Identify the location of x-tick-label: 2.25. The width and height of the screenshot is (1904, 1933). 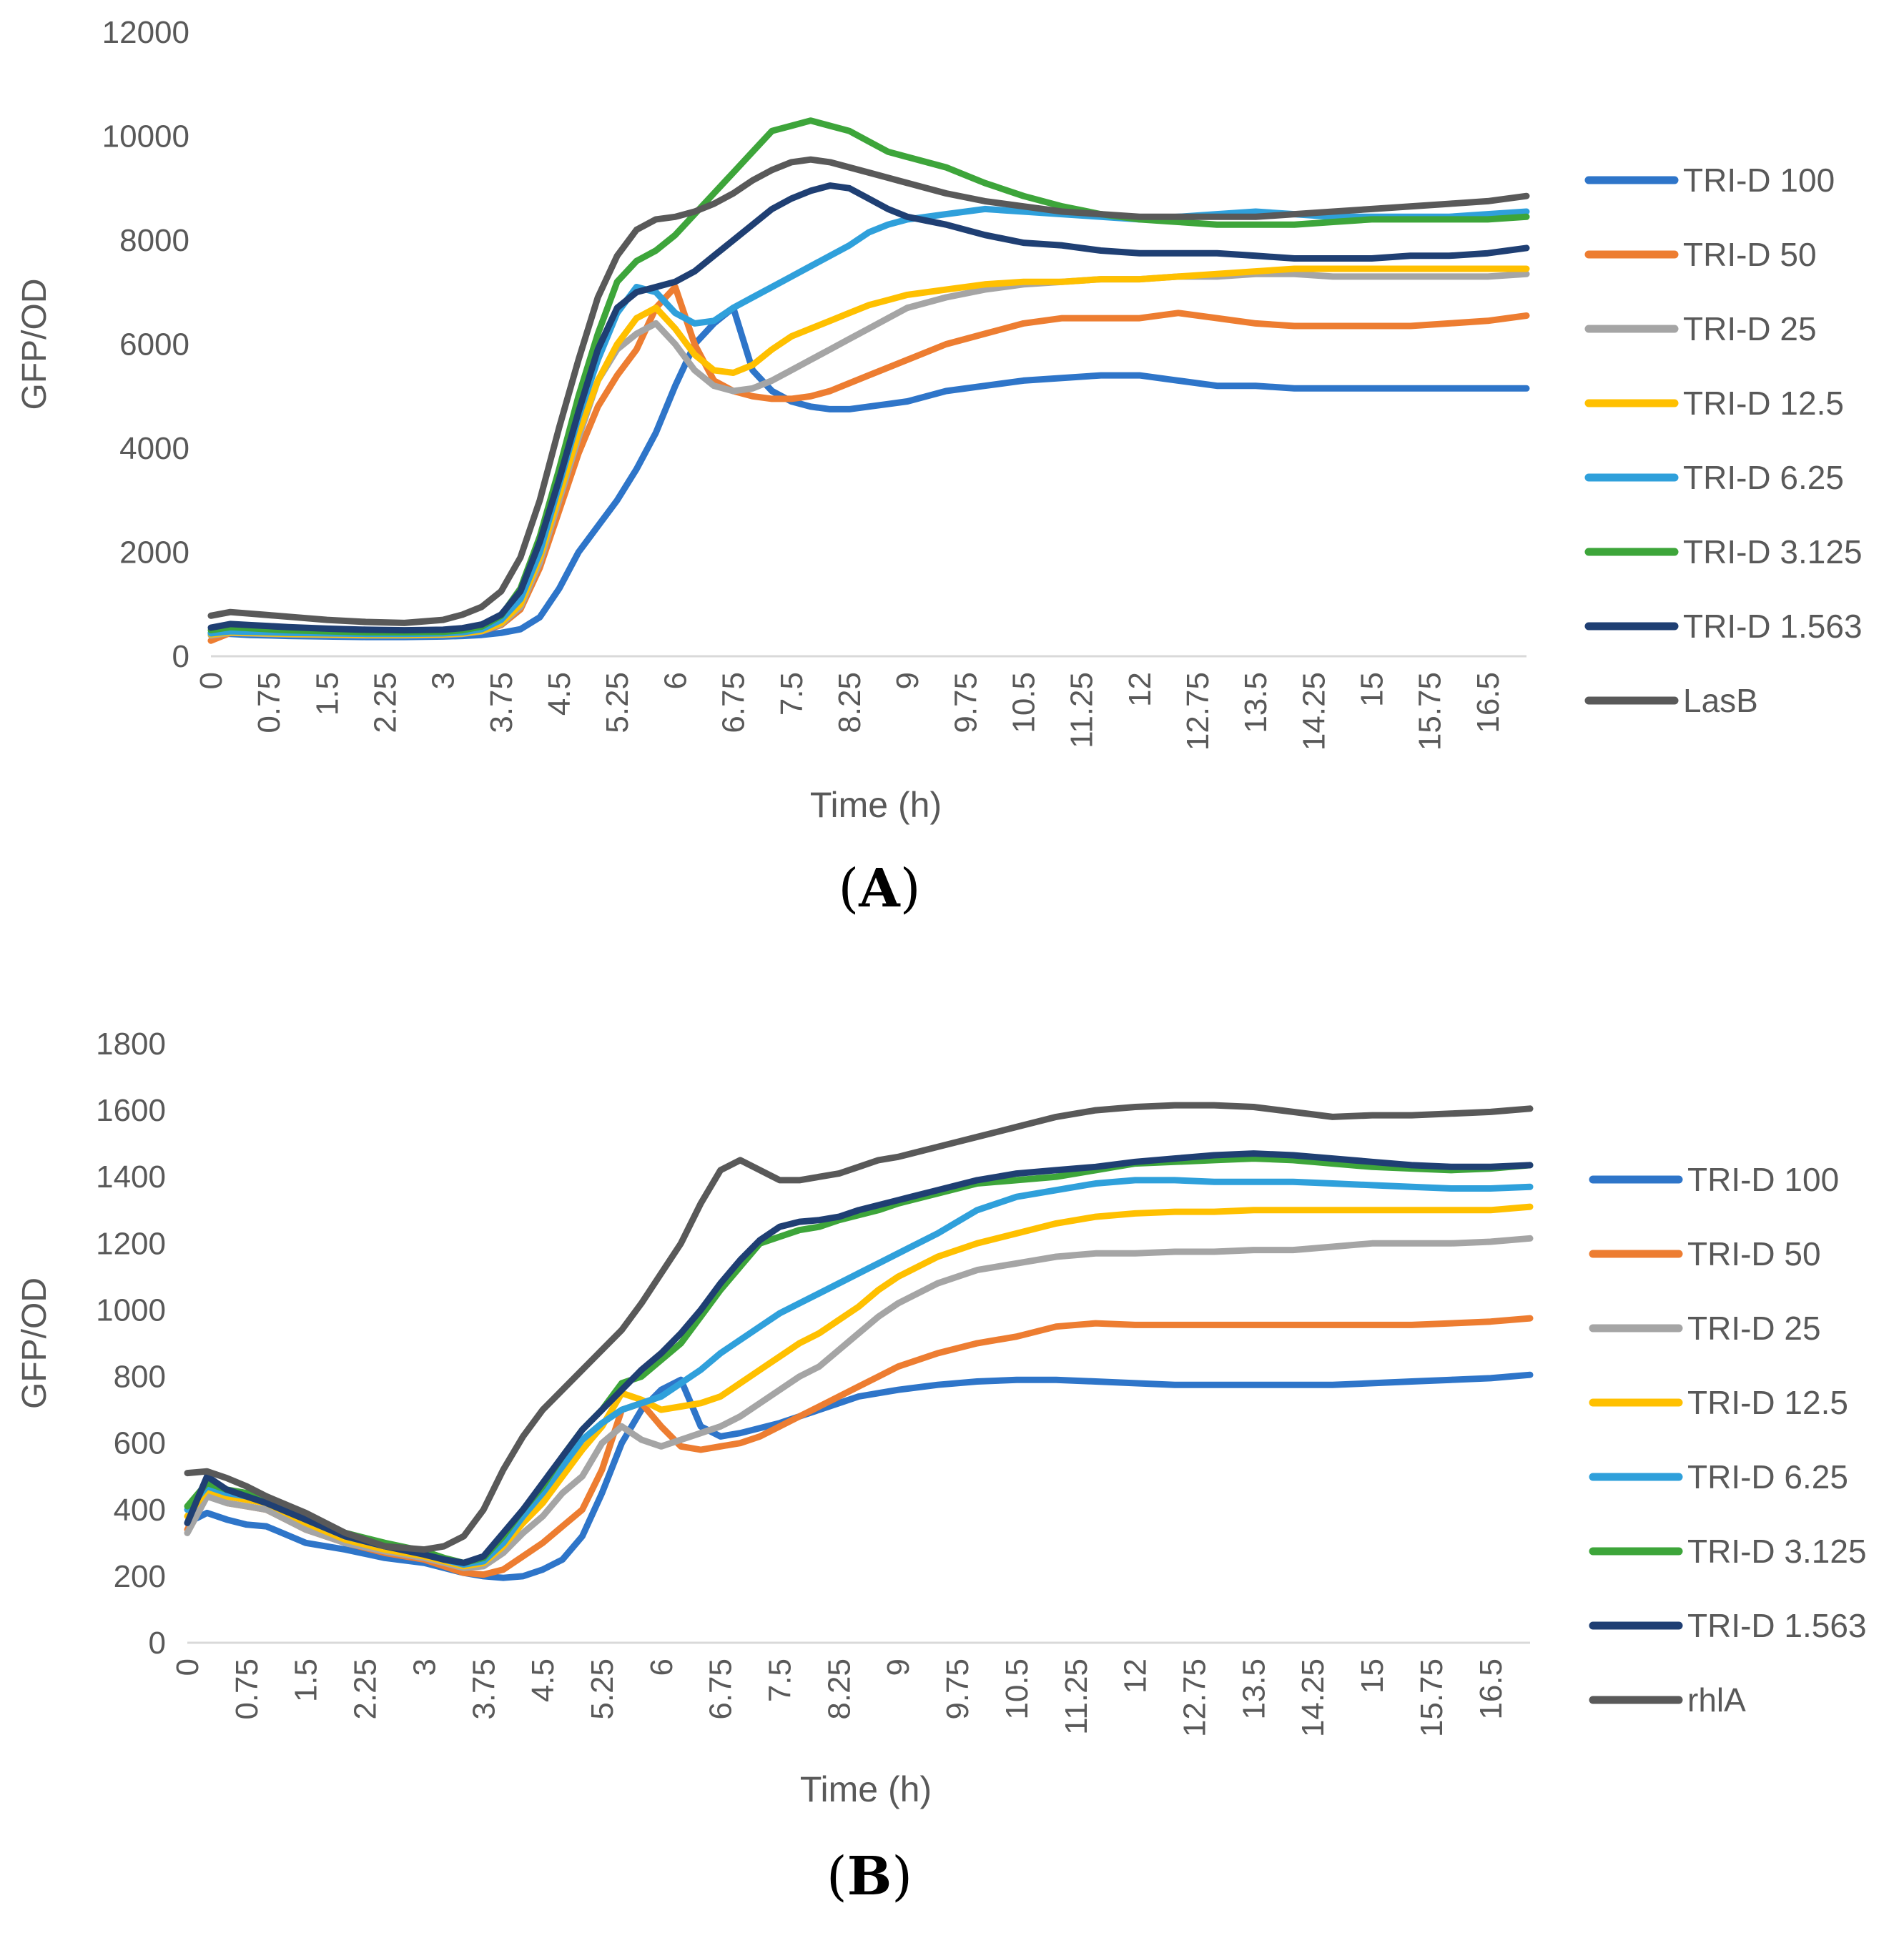
(385, 702).